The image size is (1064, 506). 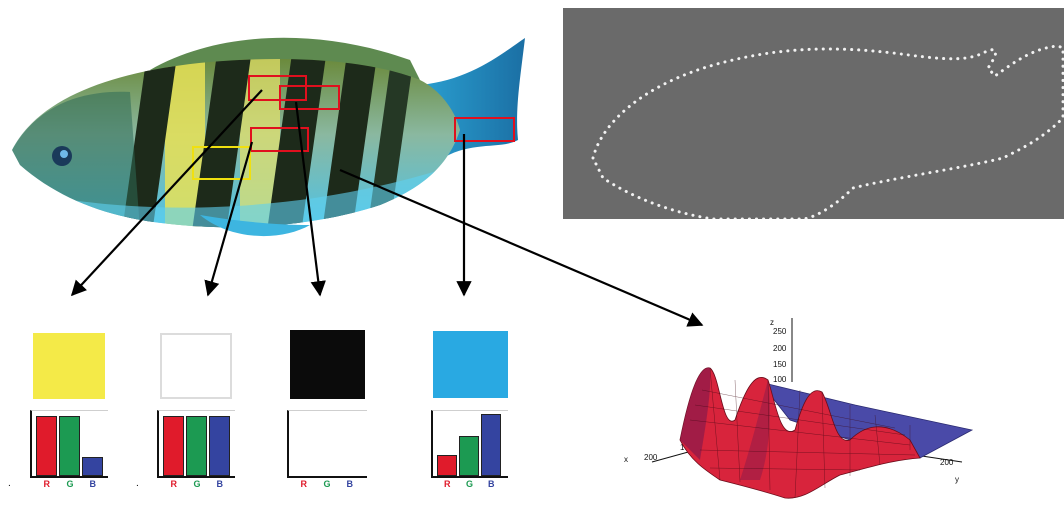 What do you see at coordinates (137, 483) in the screenshot?
I see `left-margin-mark-2: .` at bounding box center [137, 483].